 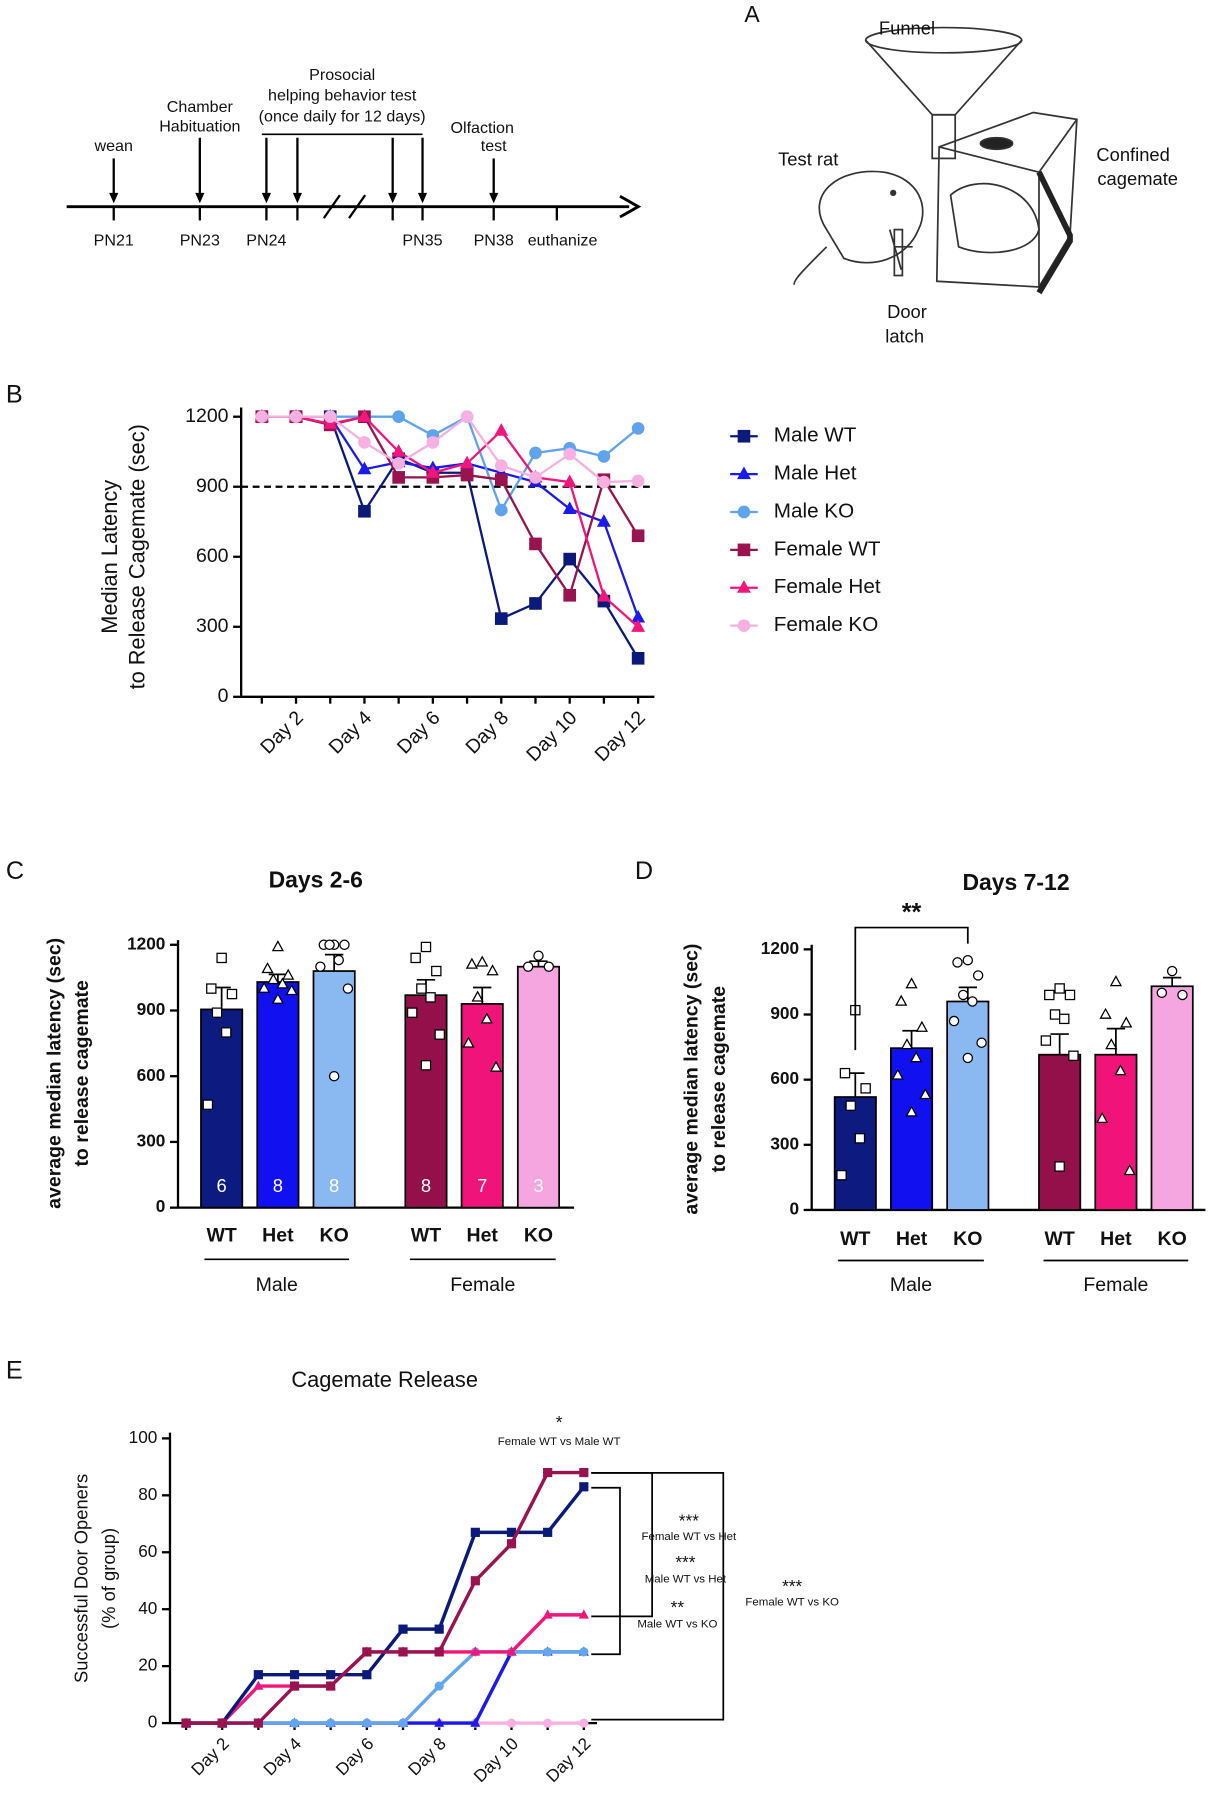 I want to click on panel-label: B, so click(x=14, y=395).